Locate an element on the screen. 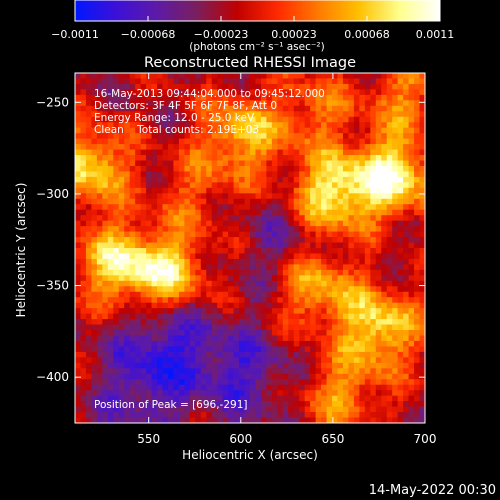  x-axis-title: Heliocentric X (arcsec) is located at coordinates (250, 455).